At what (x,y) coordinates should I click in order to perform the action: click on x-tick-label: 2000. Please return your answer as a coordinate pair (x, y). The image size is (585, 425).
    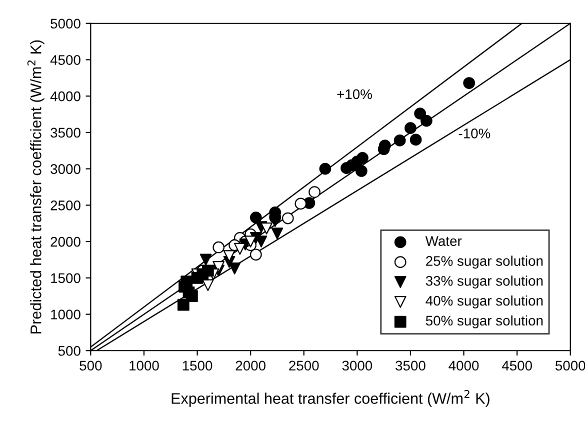
    Looking at the image, I should click on (251, 365).